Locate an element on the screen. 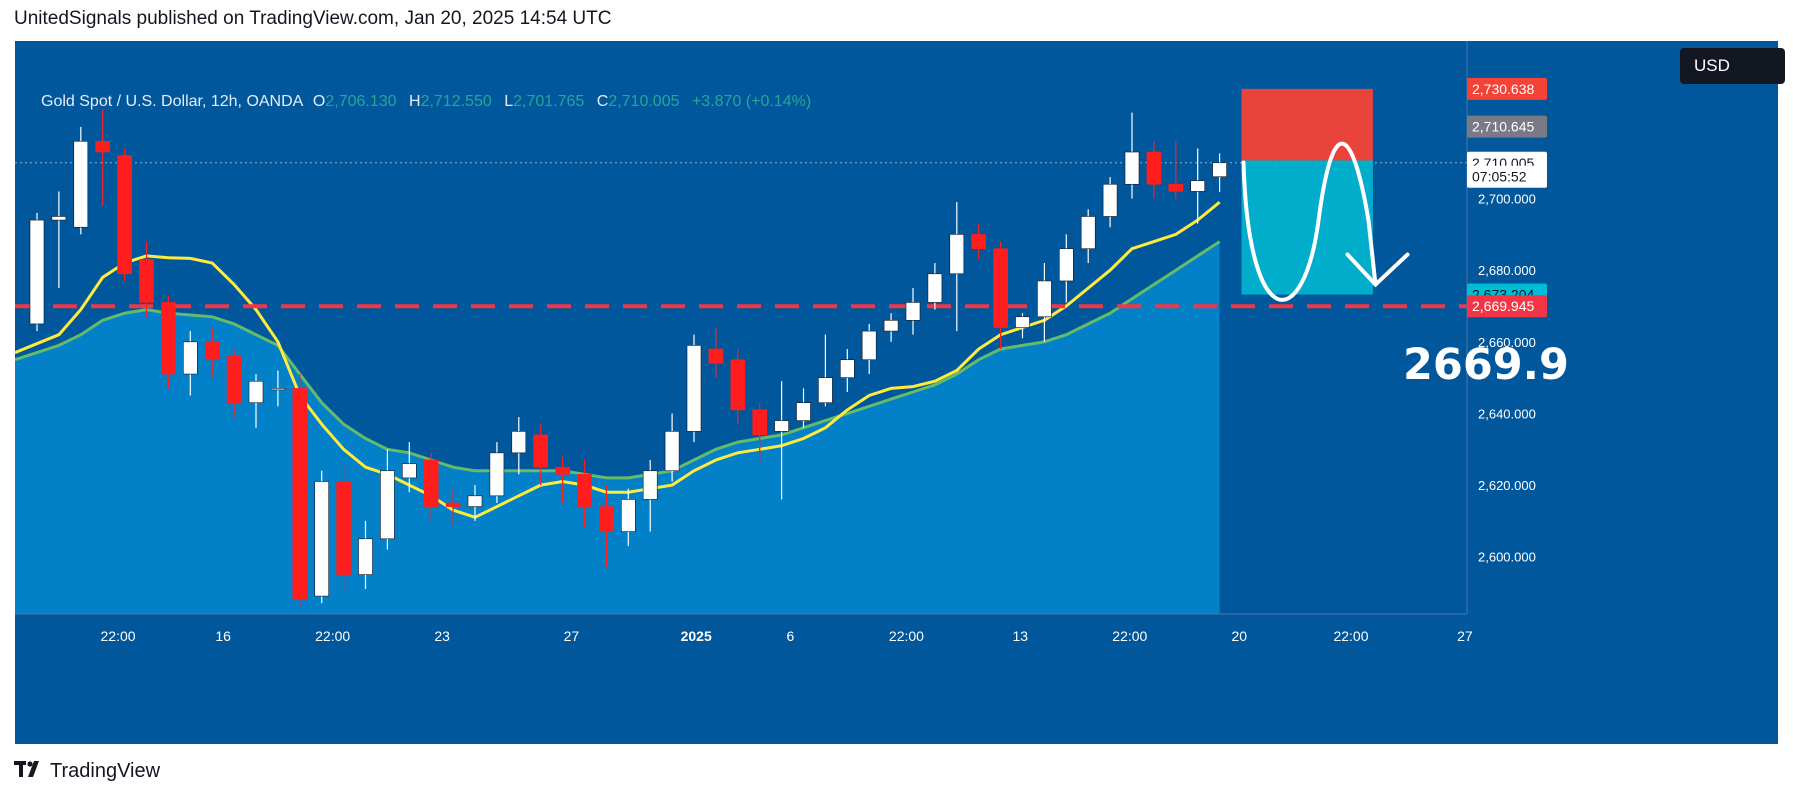 The width and height of the screenshot is (1793, 798). short-position-tool is located at coordinates (1325, 195).